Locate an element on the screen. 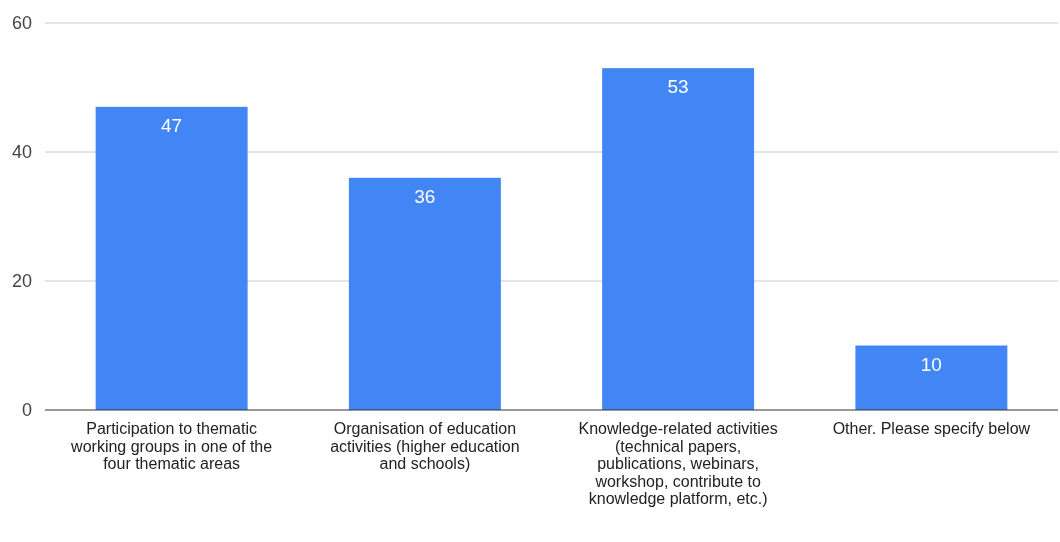 Image resolution: width=1060 pixels, height=542 pixels. x-tick-label: Organisation of education activities (higher education and schools) is located at coordinates (425, 446).